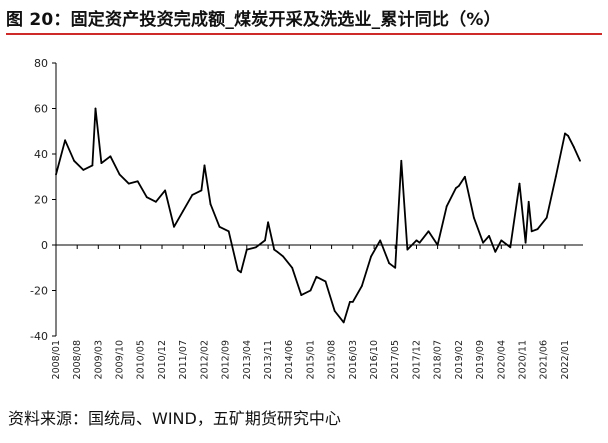 The height and width of the screenshot is (443, 608). I want to click on x-tick-label: 2013/04, so click(247, 359).